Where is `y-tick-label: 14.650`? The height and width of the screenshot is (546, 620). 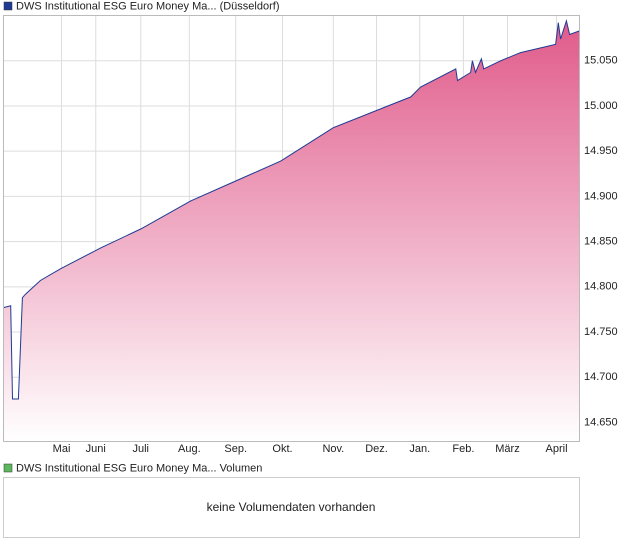 y-tick-label: 14.650 is located at coordinates (601, 422).